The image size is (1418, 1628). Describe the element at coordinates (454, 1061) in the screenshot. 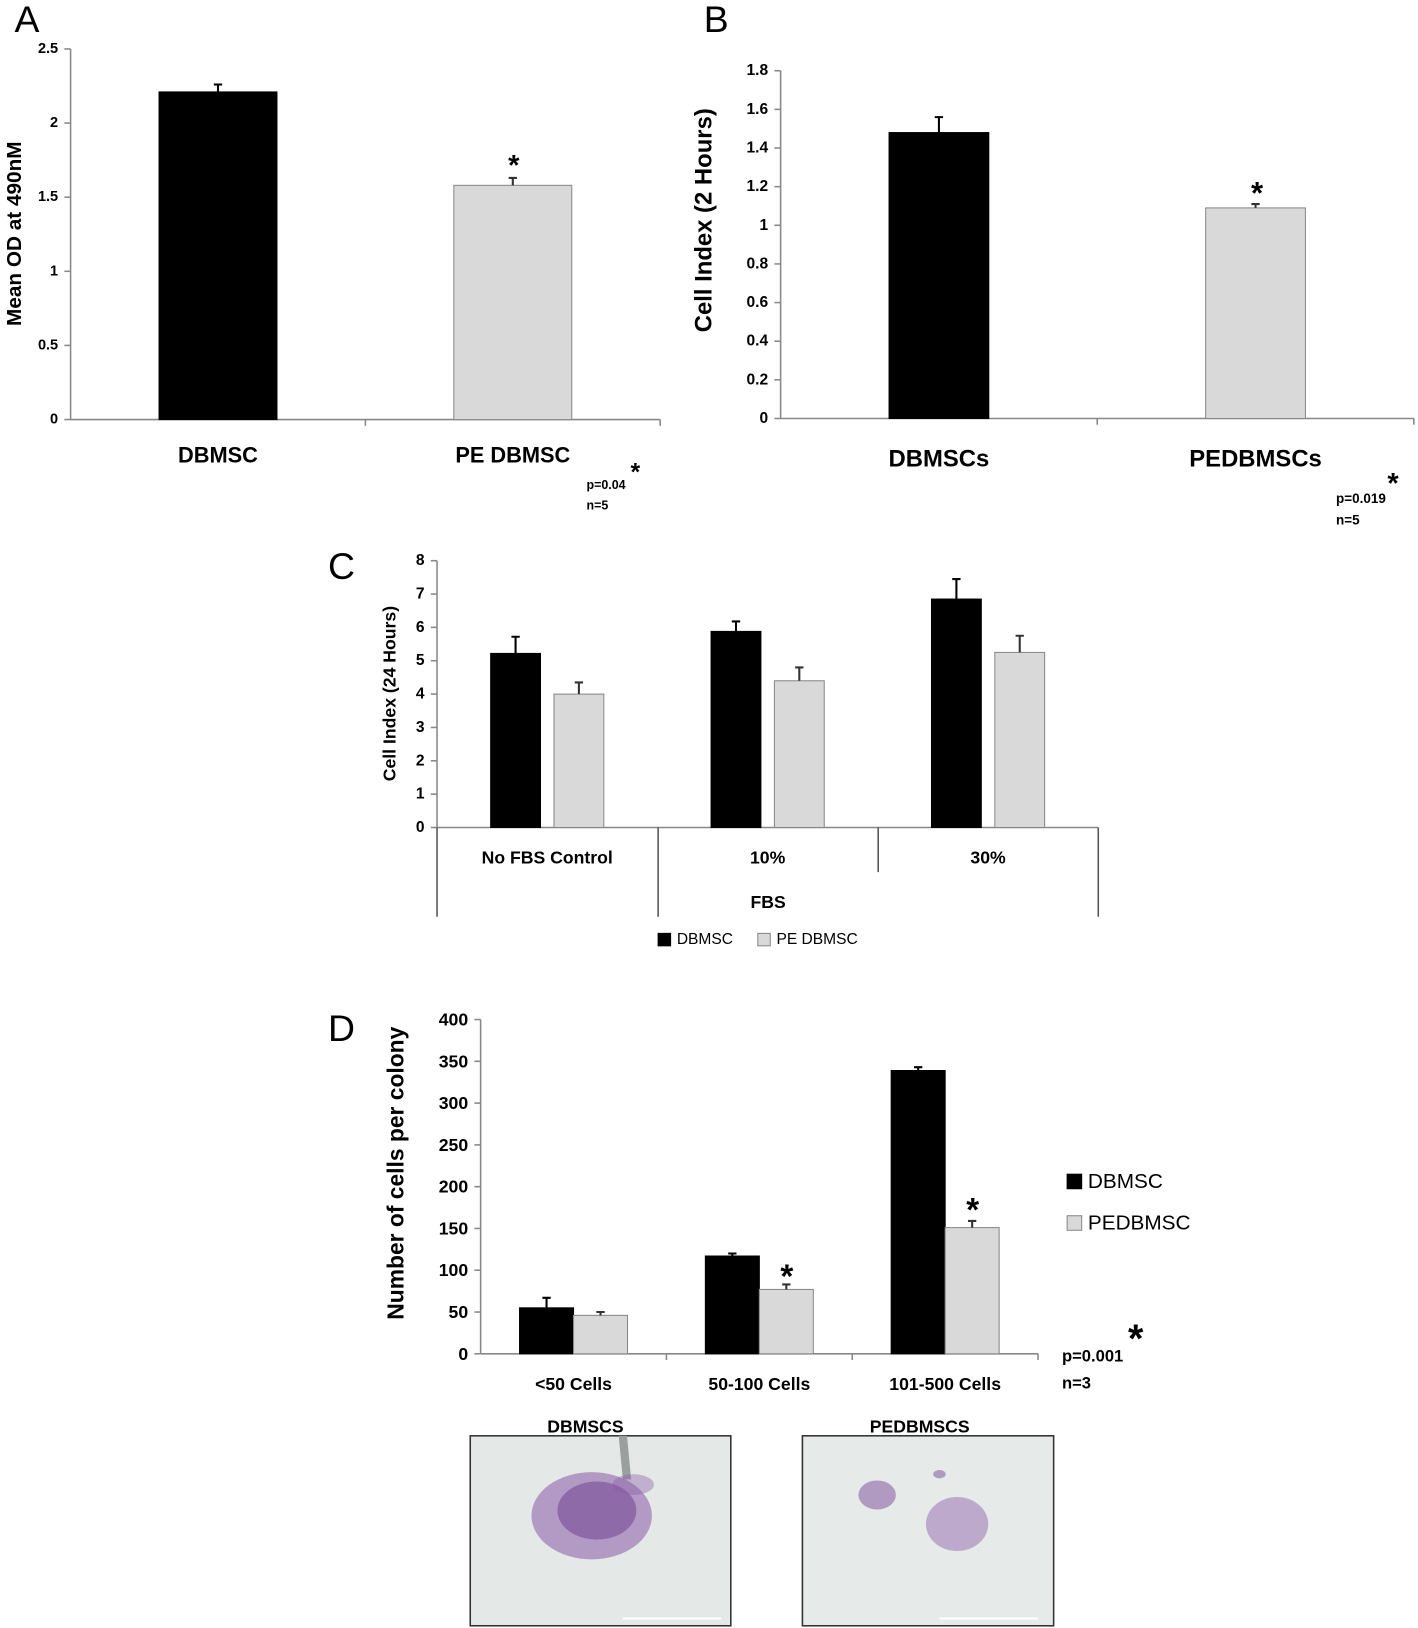

I see `y-tick-label: 350` at that location.